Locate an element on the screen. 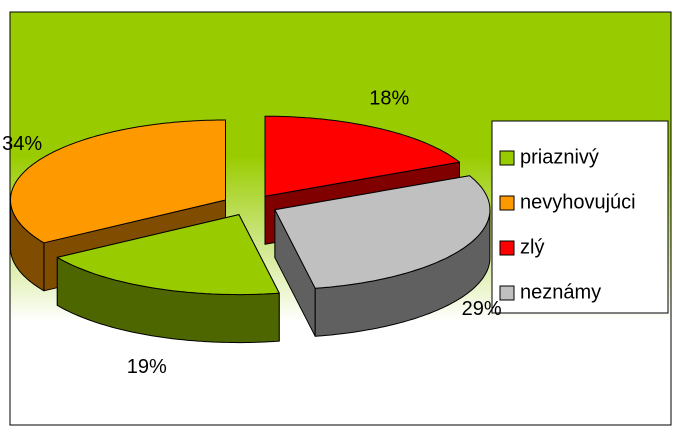 This screenshot has height=432, width=673. data-label: 34% is located at coordinates (22, 144).